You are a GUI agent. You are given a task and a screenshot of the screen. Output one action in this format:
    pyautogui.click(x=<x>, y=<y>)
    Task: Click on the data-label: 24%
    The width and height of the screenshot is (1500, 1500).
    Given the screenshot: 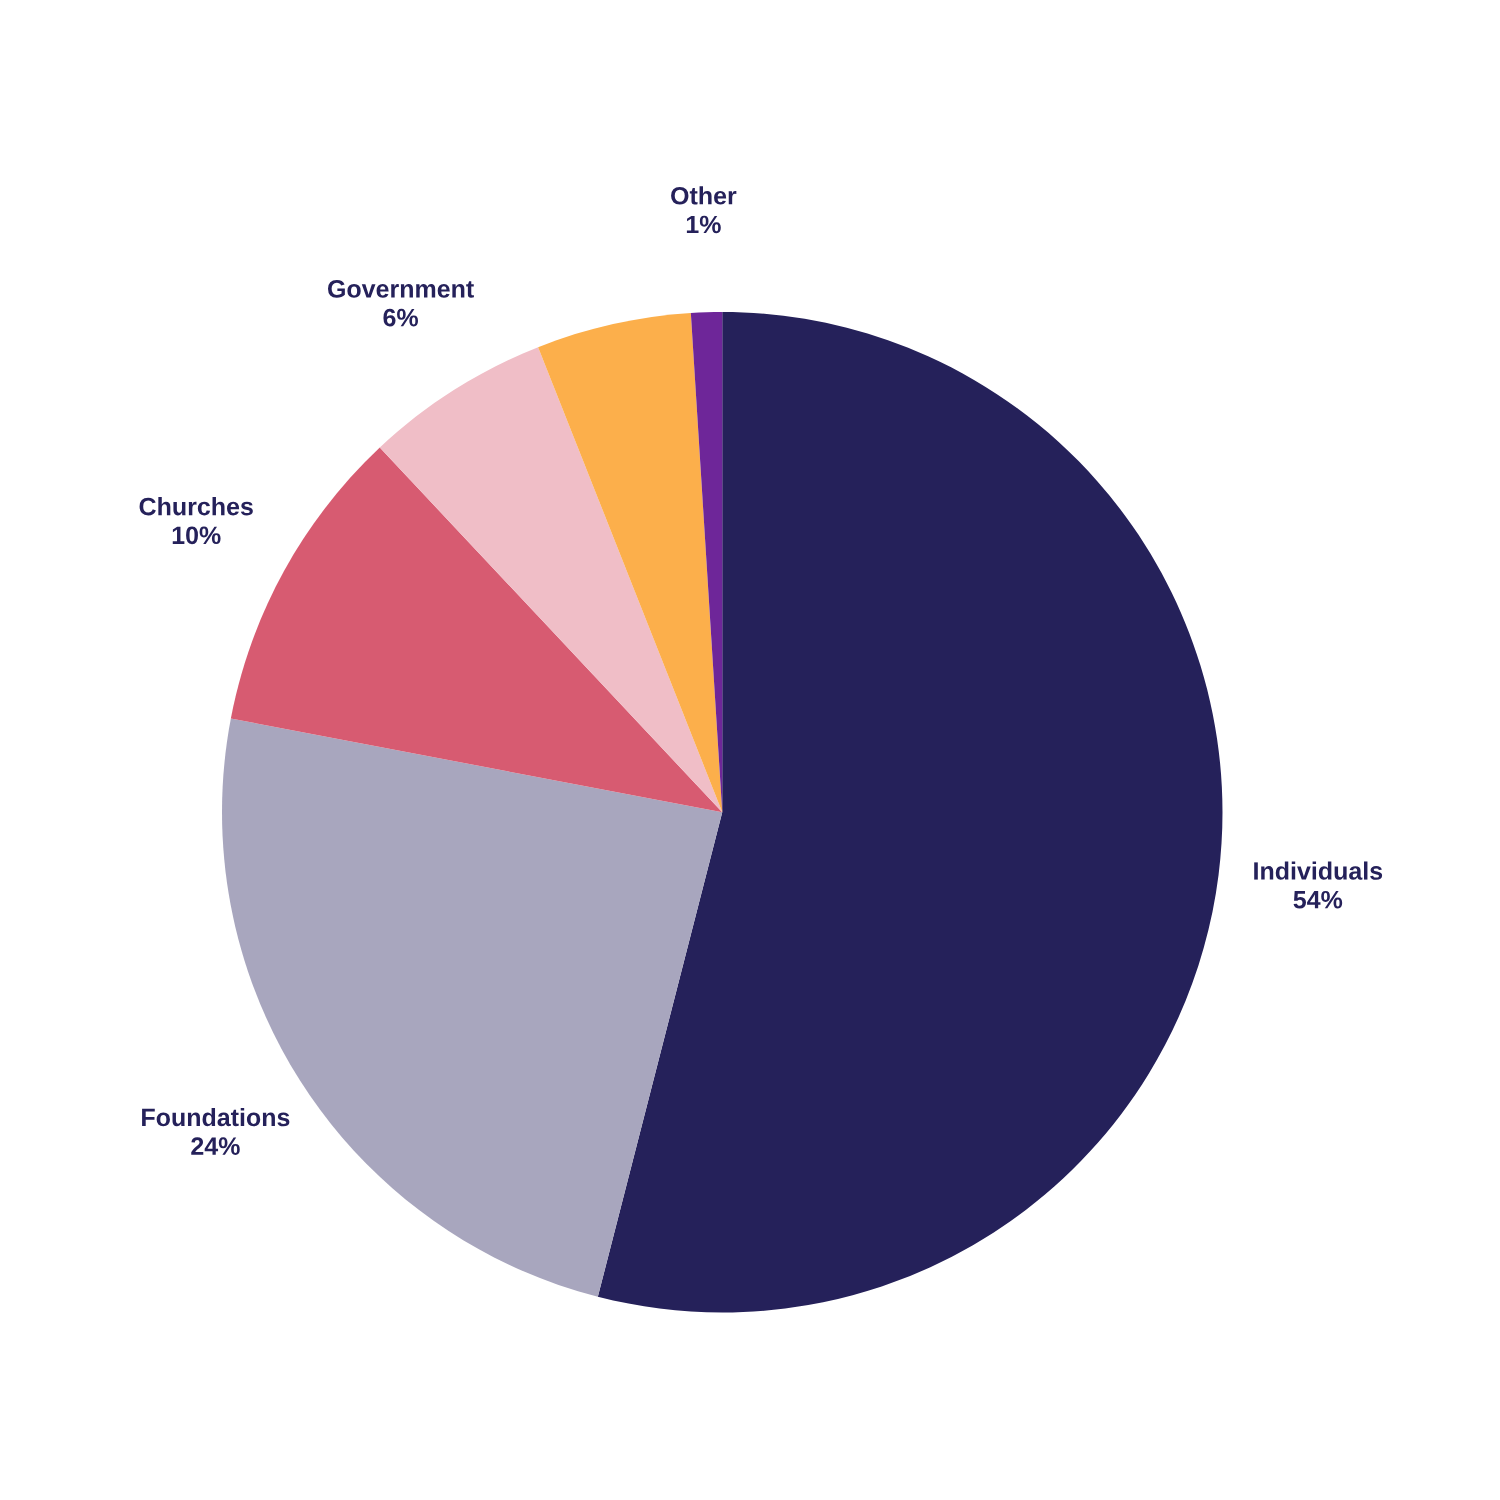 What is the action you would take?
    pyautogui.click(x=215, y=1146)
    